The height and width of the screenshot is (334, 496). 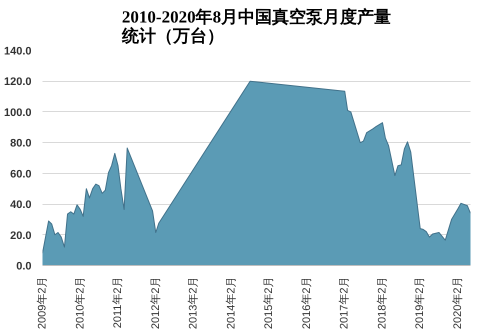 I want to click on x-tick-label: 2019年2月, so click(x=420, y=303).